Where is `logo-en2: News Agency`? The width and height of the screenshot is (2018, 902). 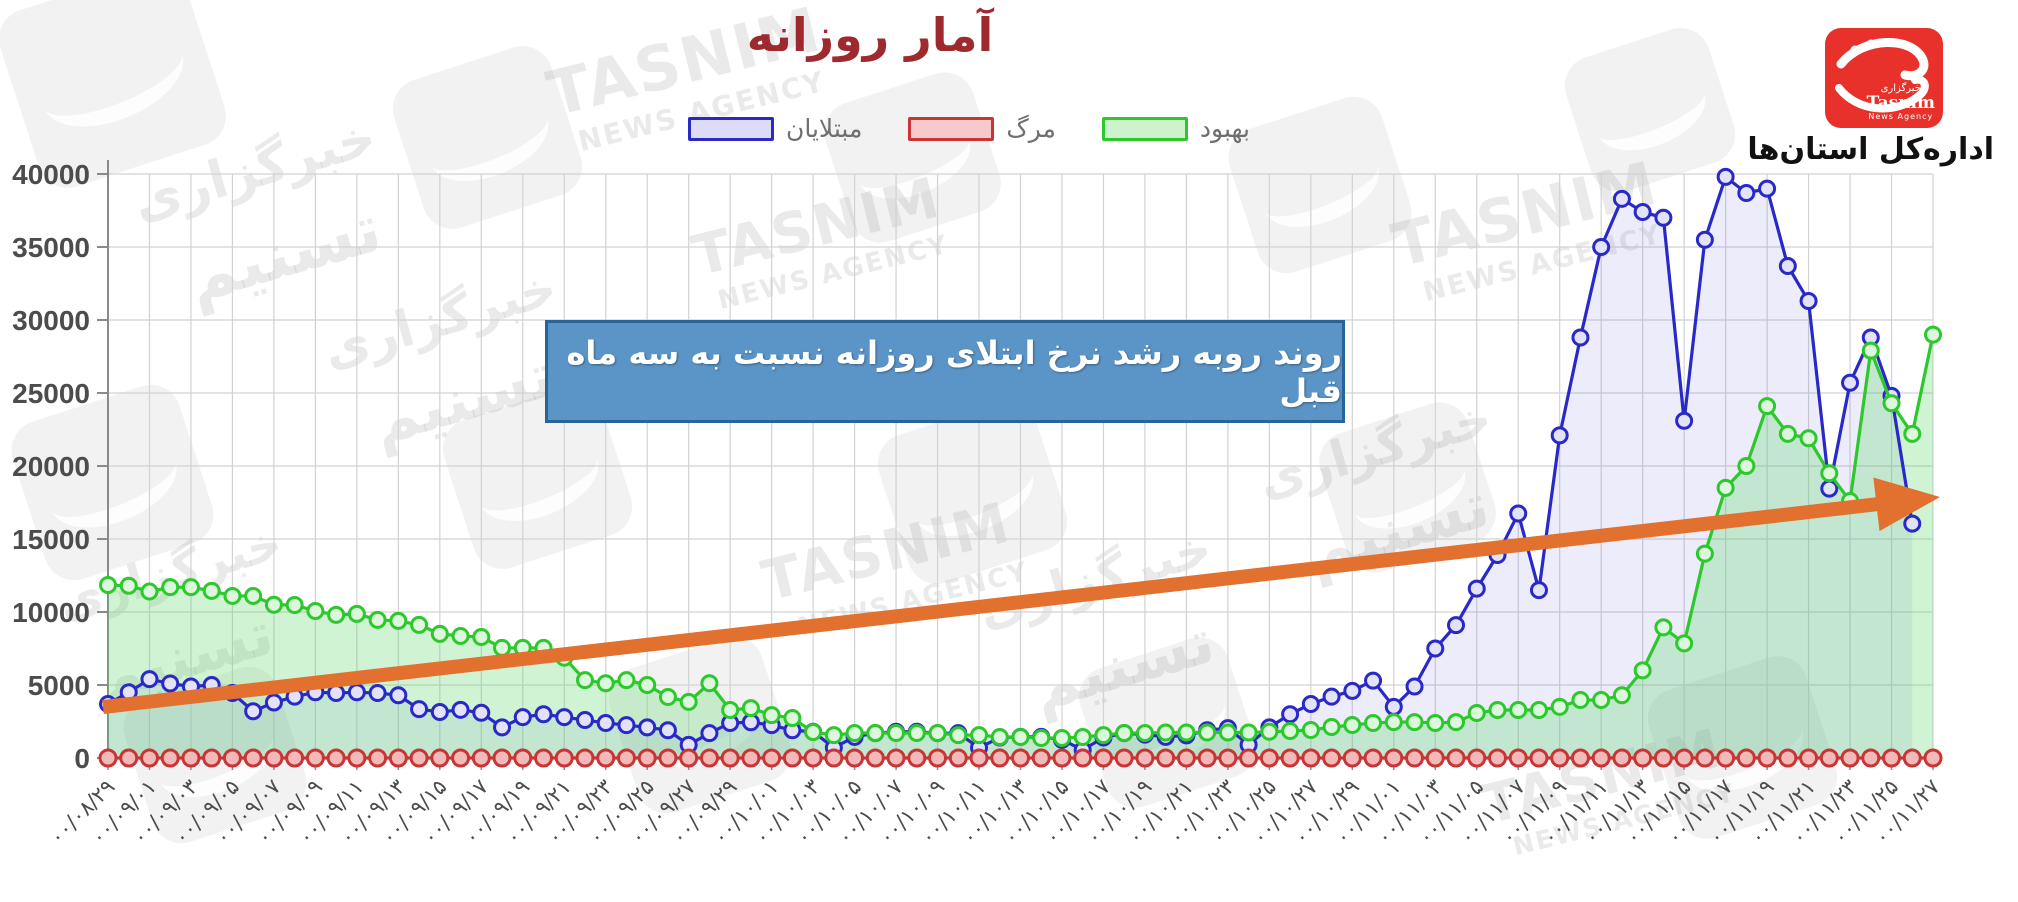 logo-en2: News Agency is located at coordinates (1901, 116).